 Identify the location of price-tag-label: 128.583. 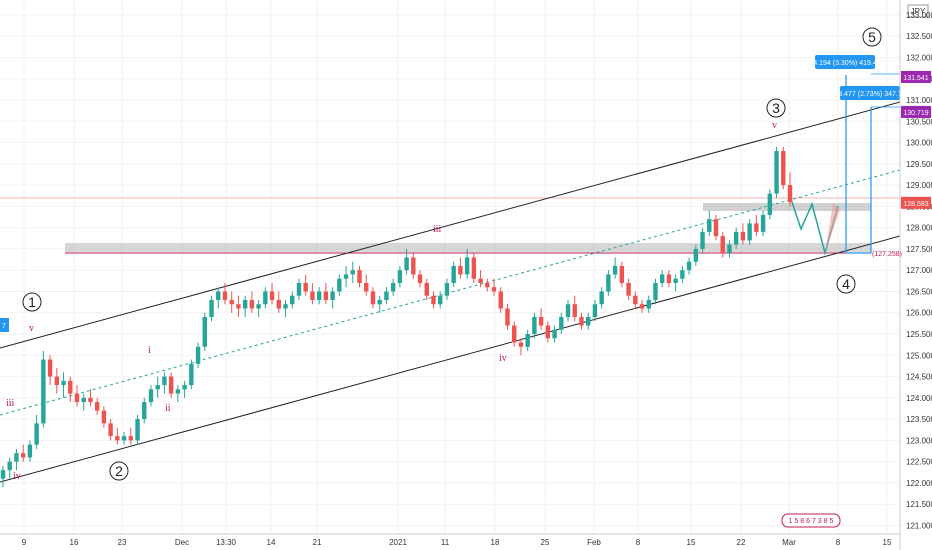
(915, 204).